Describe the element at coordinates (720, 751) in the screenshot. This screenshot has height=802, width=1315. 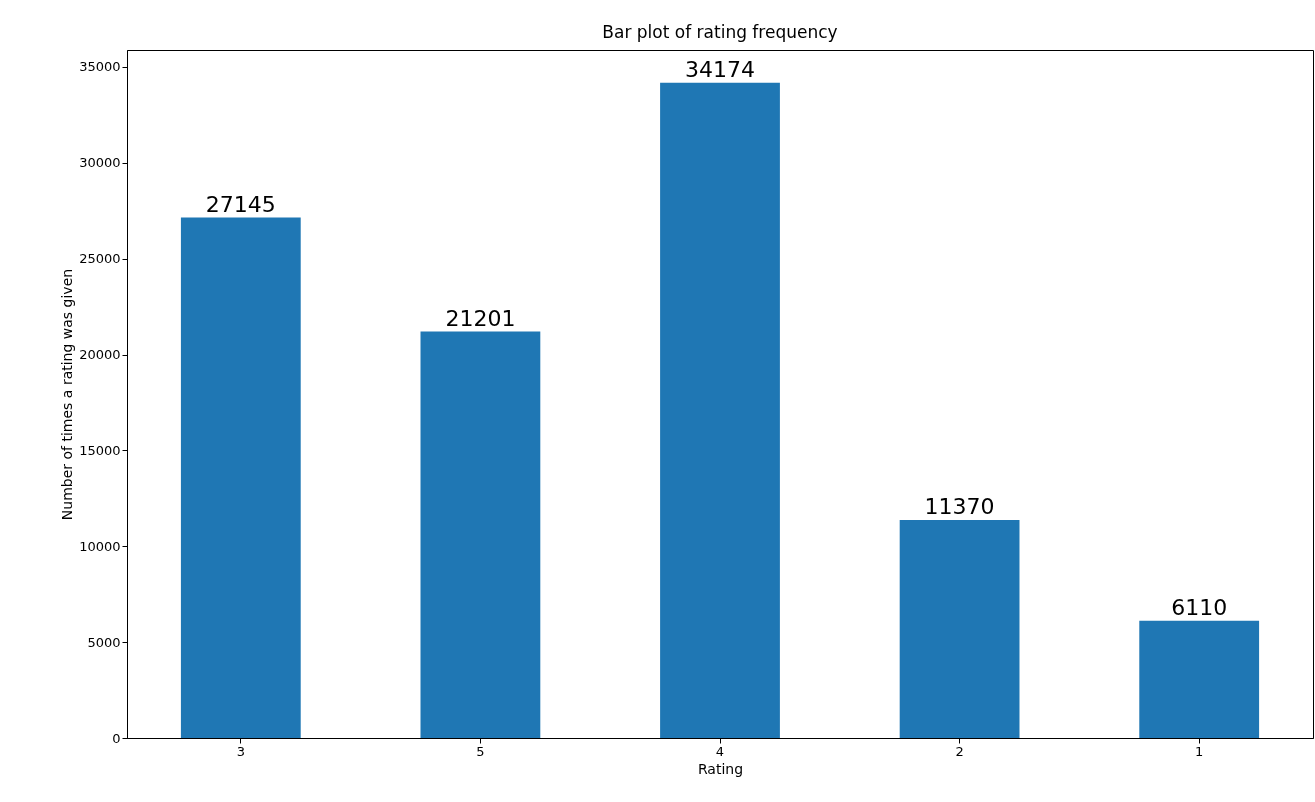
I see `x-tick-label: 4` at that location.